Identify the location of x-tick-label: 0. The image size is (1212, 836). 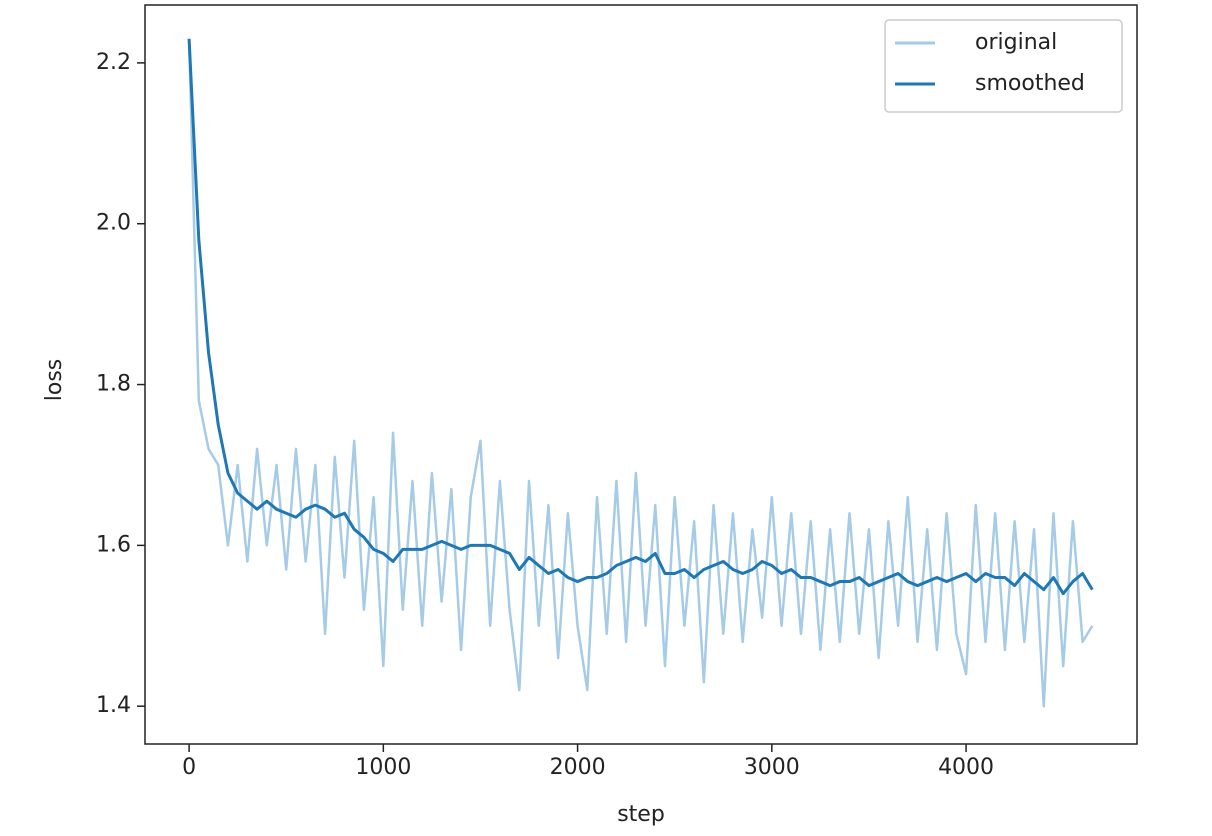
(189, 767).